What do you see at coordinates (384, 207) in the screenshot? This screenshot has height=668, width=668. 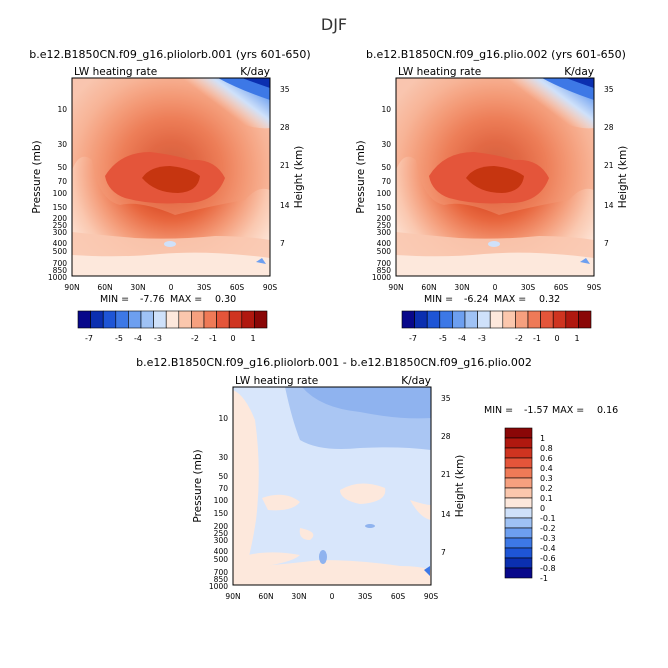 I see `y-tick: 150` at bounding box center [384, 207].